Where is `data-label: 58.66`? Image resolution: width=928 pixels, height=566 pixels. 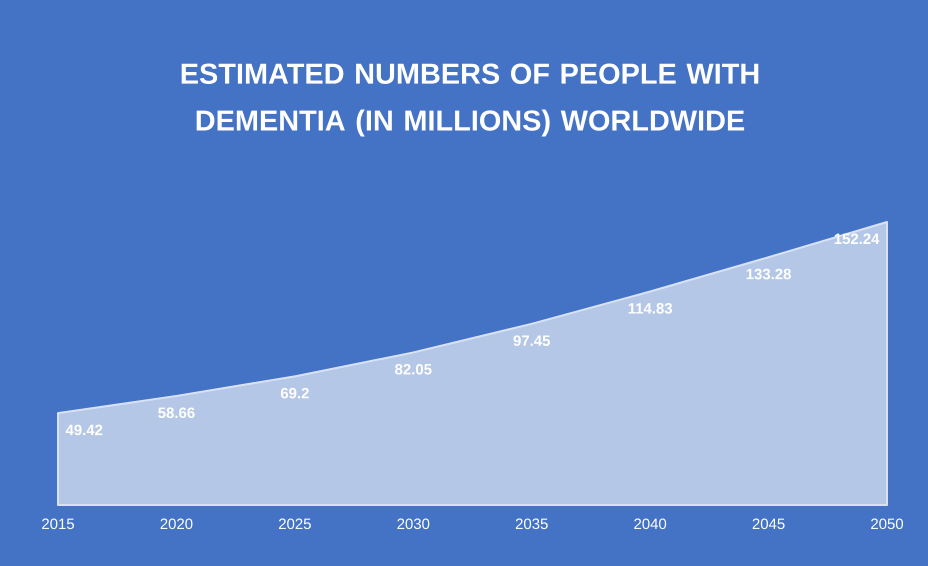
data-label: 58.66 is located at coordinates (176, 412).